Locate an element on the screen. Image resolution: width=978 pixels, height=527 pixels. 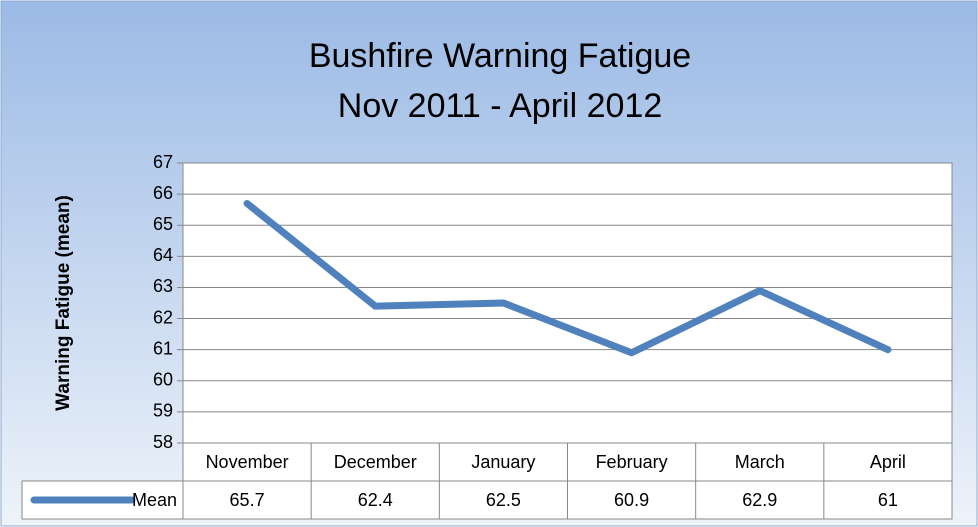
y-tick-label: 60 is located at coordinates (163, 380).